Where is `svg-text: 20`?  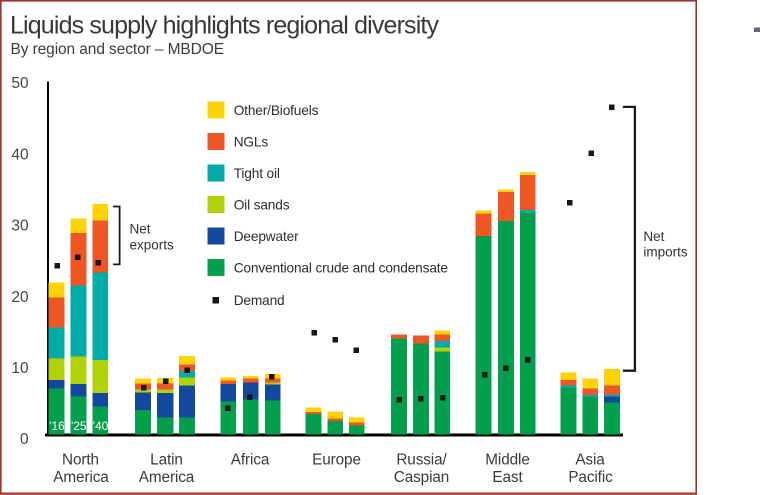
svg-text: 20 is located at coordinates (20, 297).